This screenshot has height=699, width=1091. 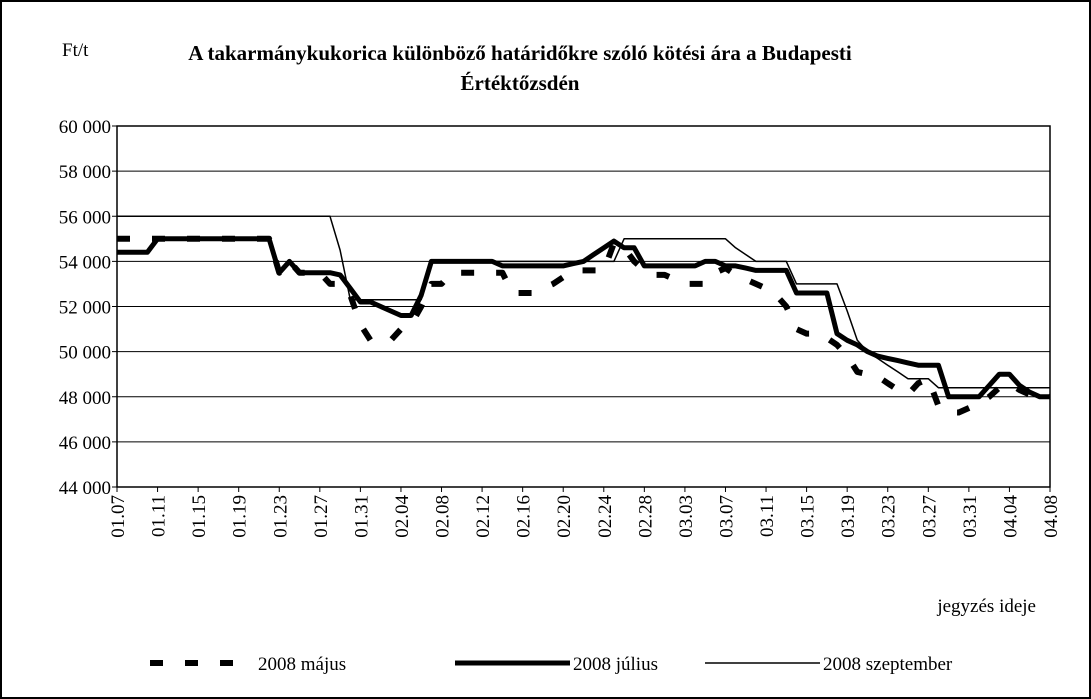 What do you see at coordinates (1051, 516) in the screenshot?
I see `x-tick-label: 04.08` at bounding box center [1051, 516].